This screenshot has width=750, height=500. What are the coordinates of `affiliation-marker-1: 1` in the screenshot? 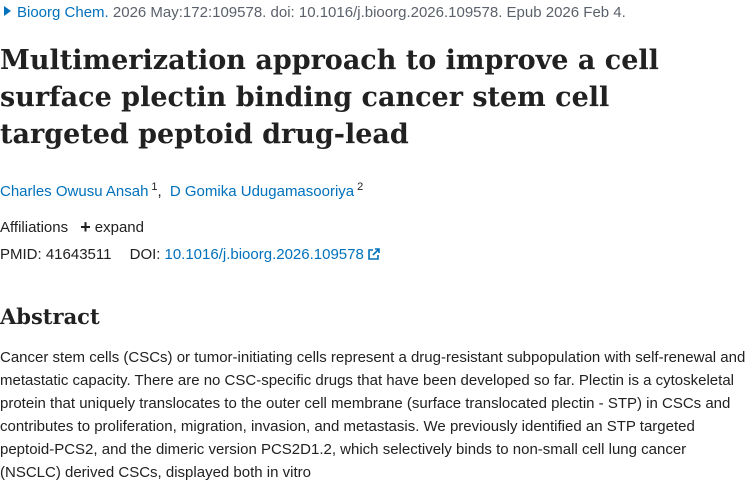 It's located at (154, 187).